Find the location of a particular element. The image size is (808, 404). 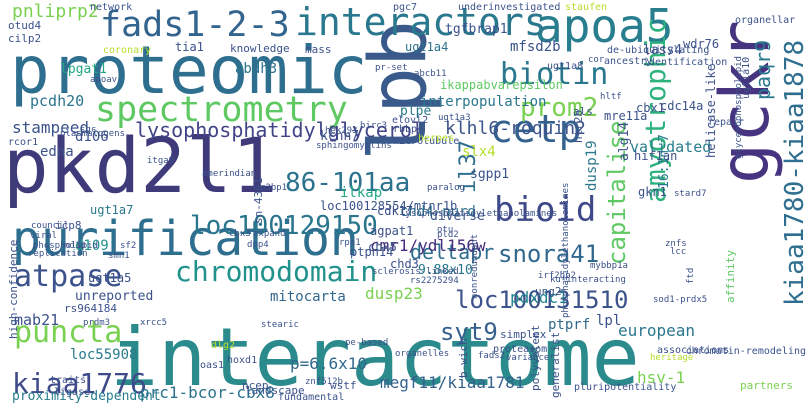

cloud-word: lpgat1 is located at coordinates (83, 69).